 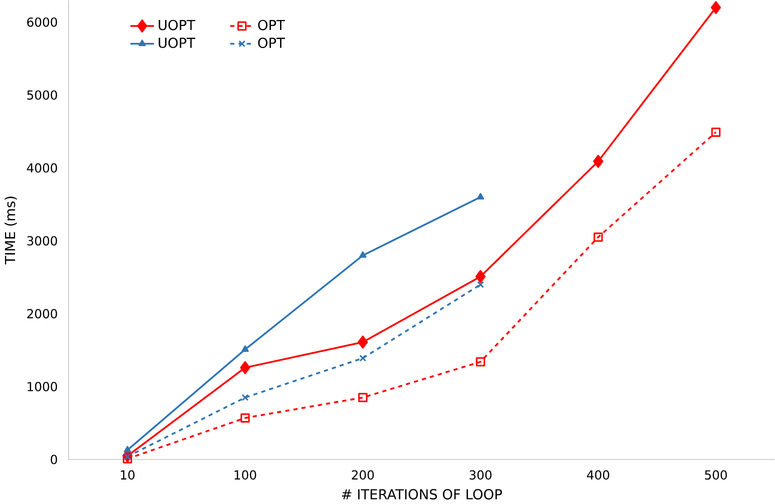 What do you see at coordinates (598, 475) in the screenshot?
I see `x-tick-label: 400` at bounding box center [598, 475].